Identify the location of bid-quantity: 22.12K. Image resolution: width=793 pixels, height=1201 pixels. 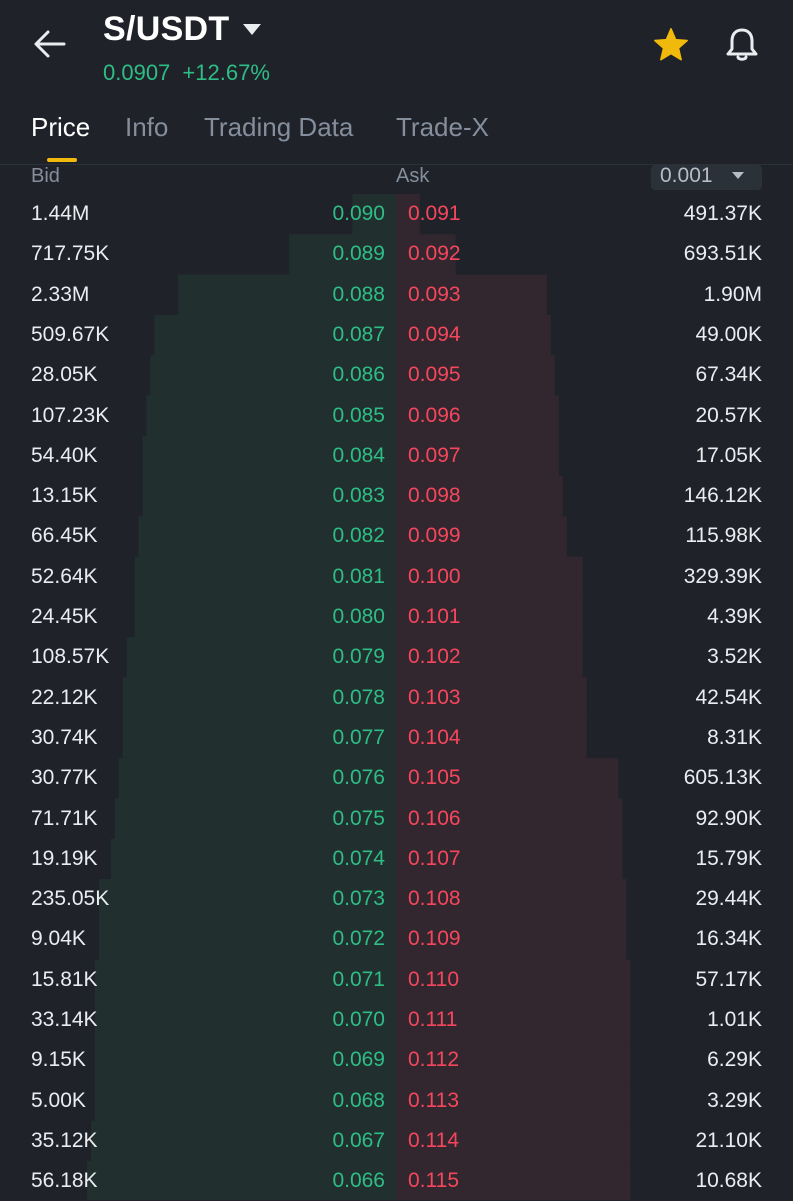
(64, 697).